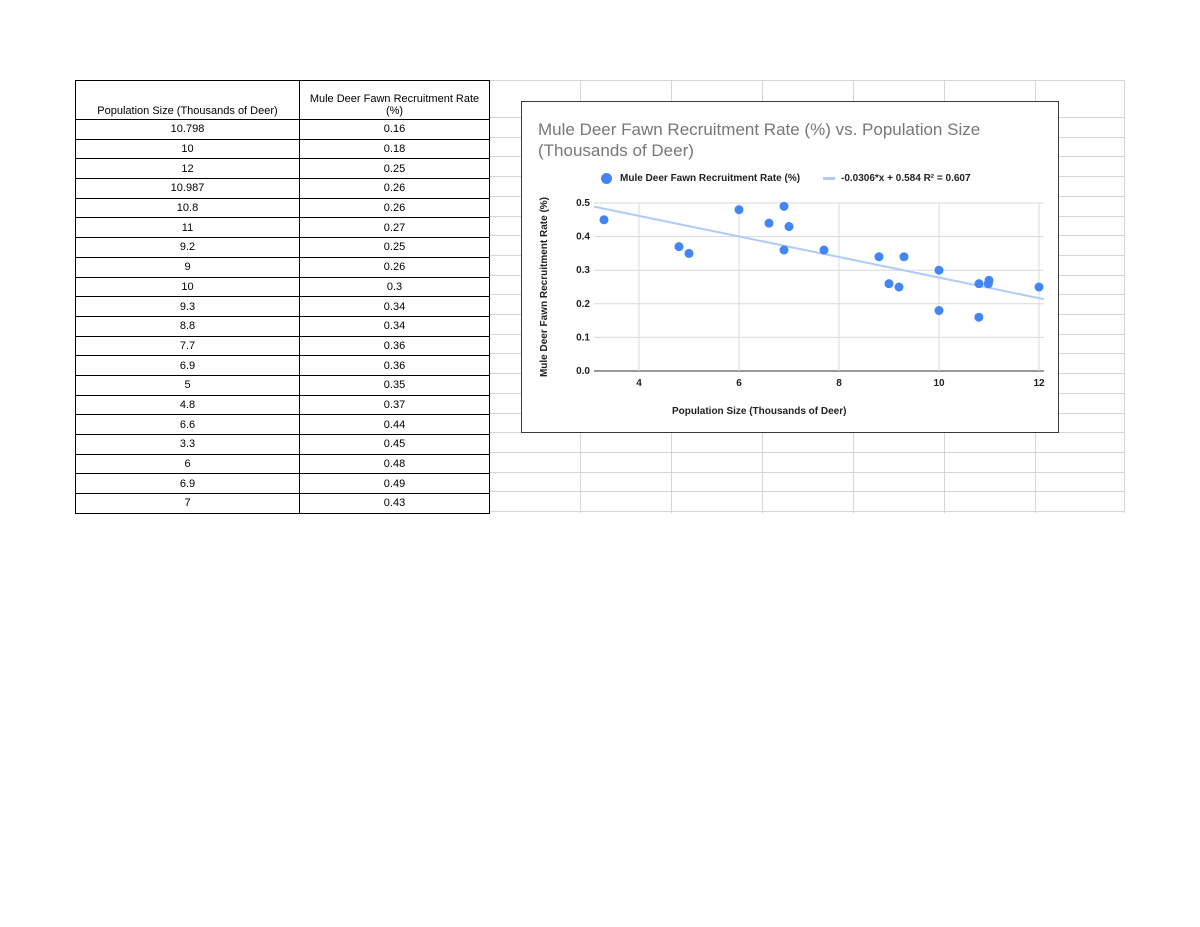  I want to click on x-tick-label: 4, so click(639, 383).